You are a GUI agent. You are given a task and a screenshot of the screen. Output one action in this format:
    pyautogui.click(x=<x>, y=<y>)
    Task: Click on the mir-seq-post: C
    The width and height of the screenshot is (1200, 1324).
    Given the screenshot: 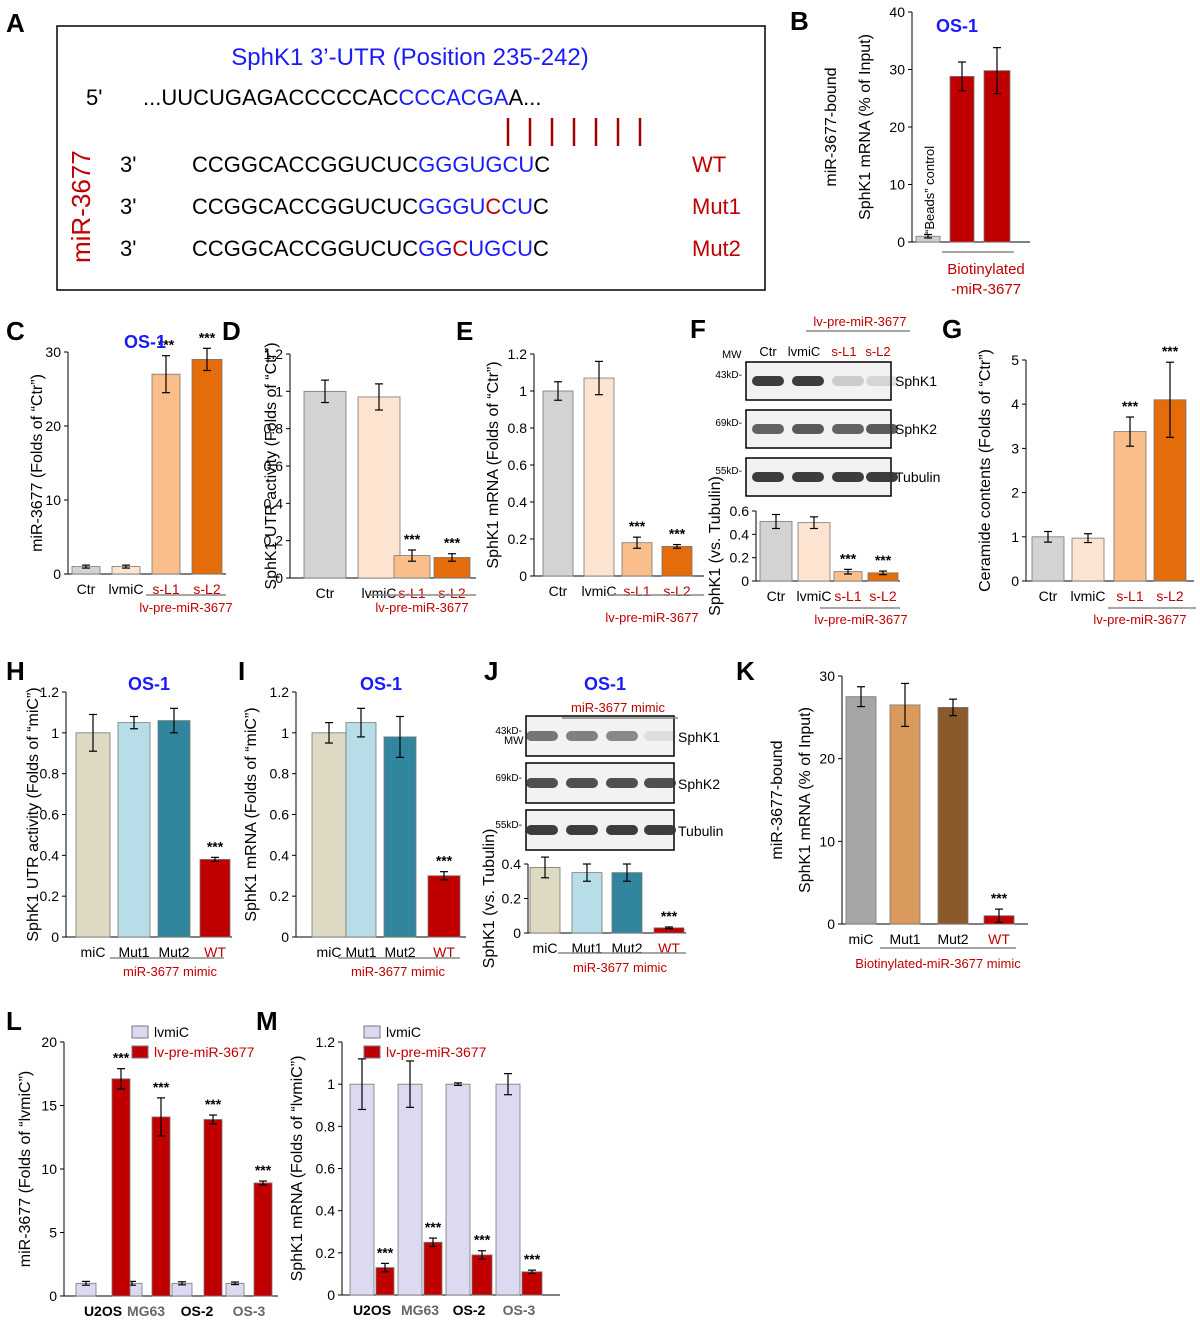 What is the action you would take?
    pyautogui.click(x=541, y=206)
    